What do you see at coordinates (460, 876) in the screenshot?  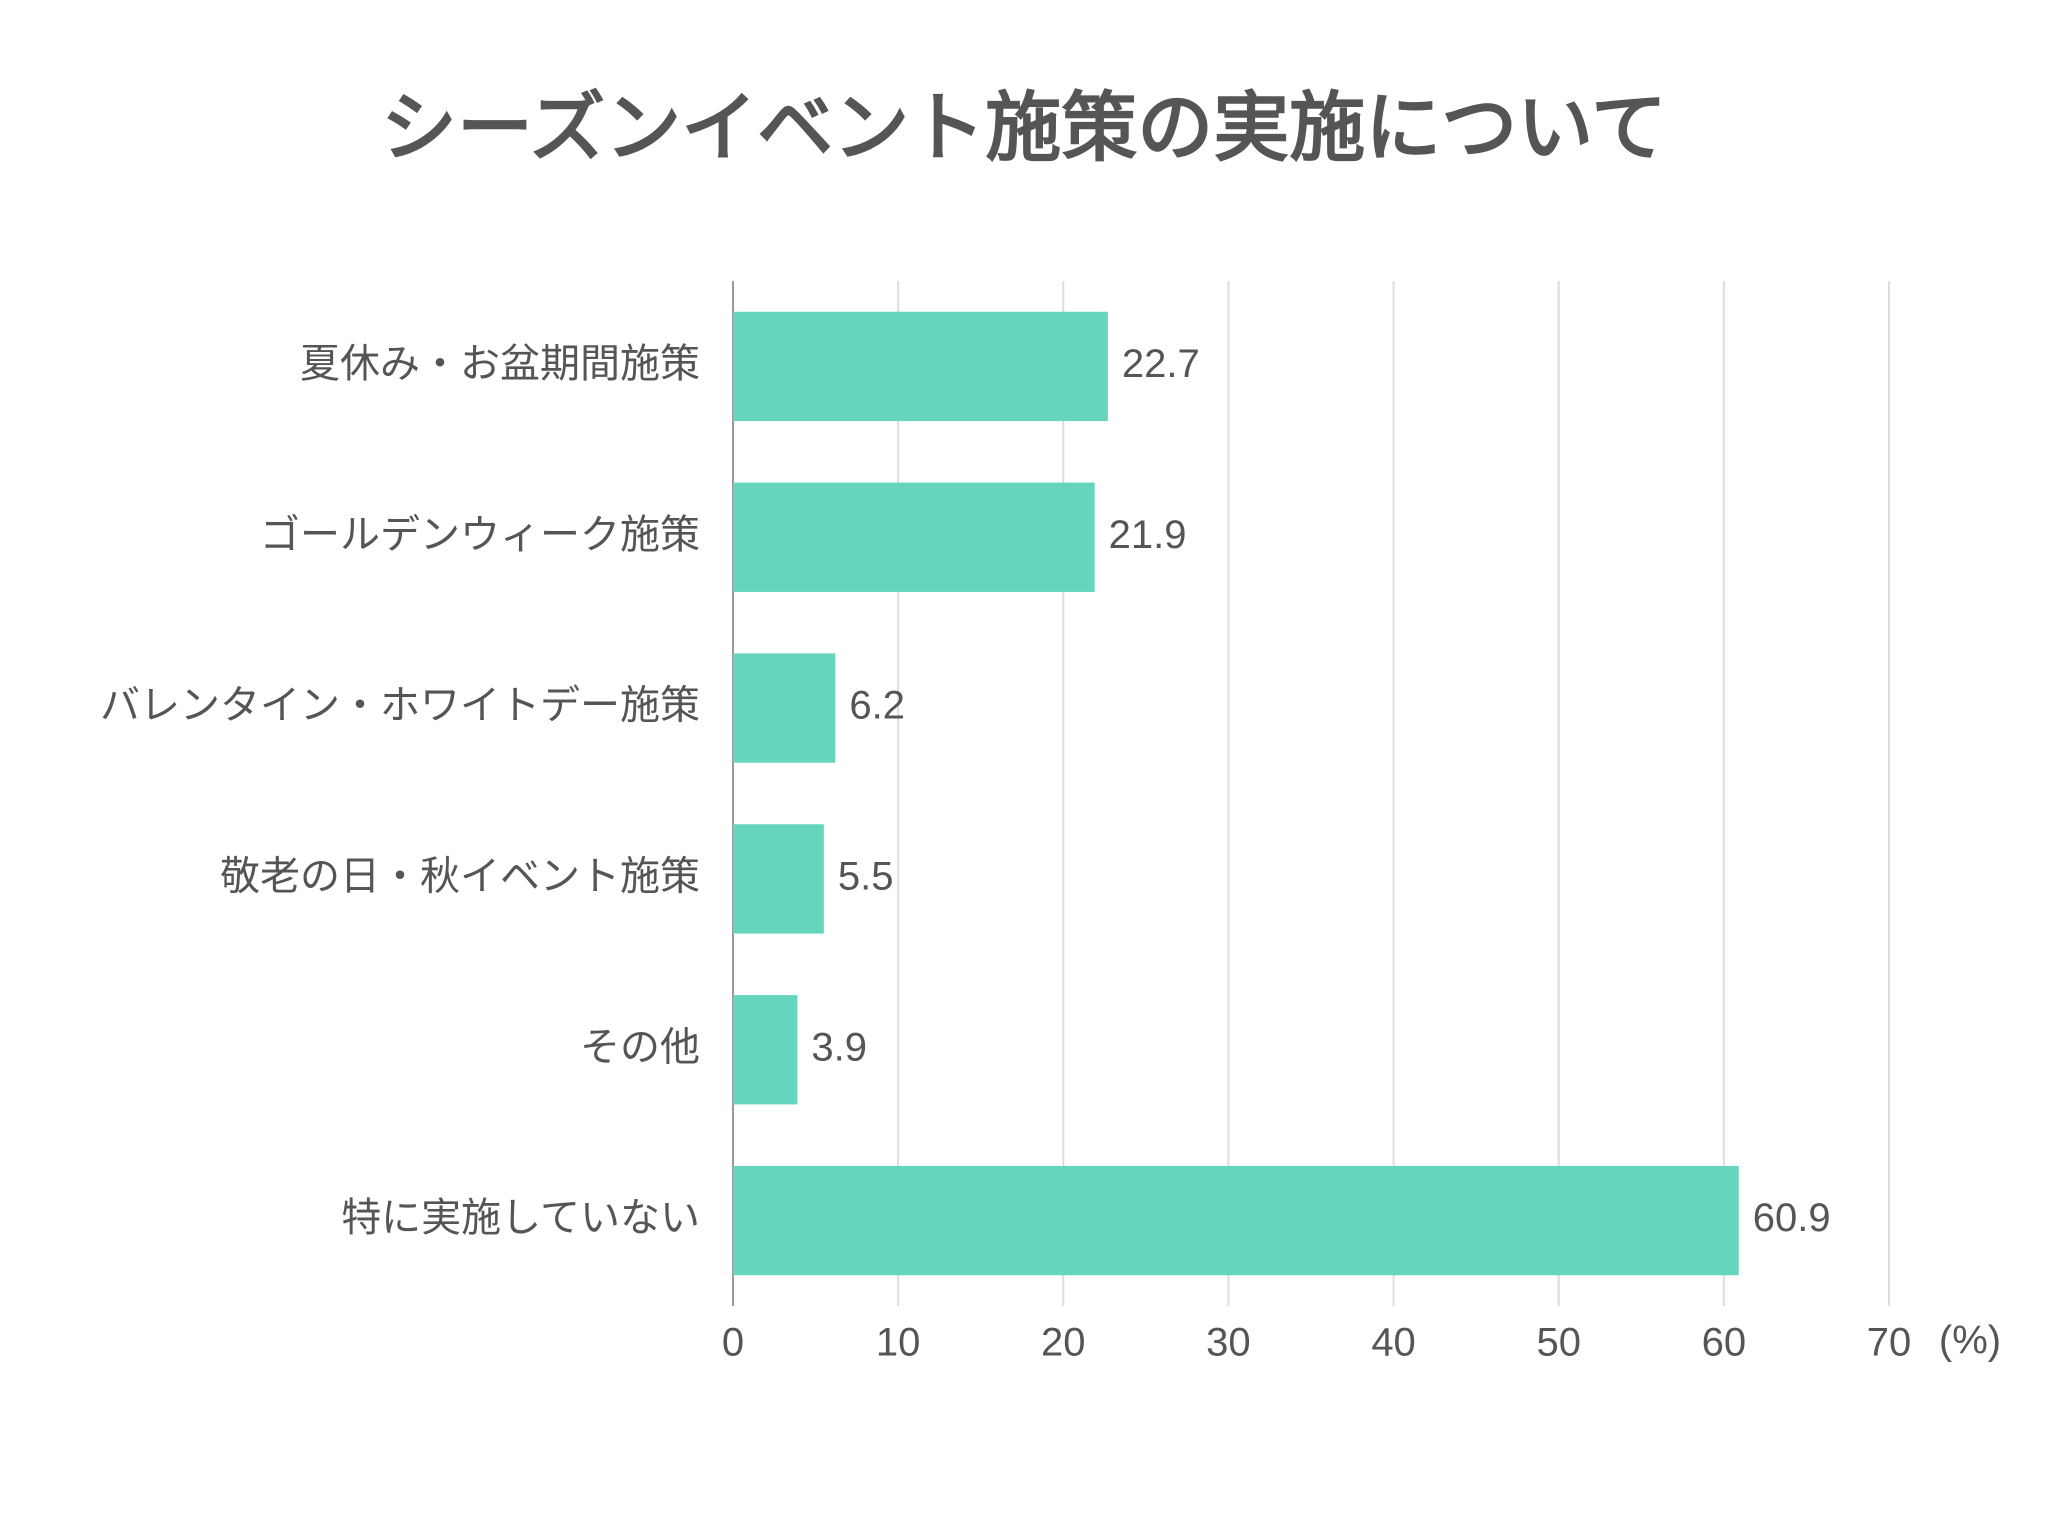 I see `y-tick-label: 敬老の日・秋イベント施策` at bounding box center [460, 876].